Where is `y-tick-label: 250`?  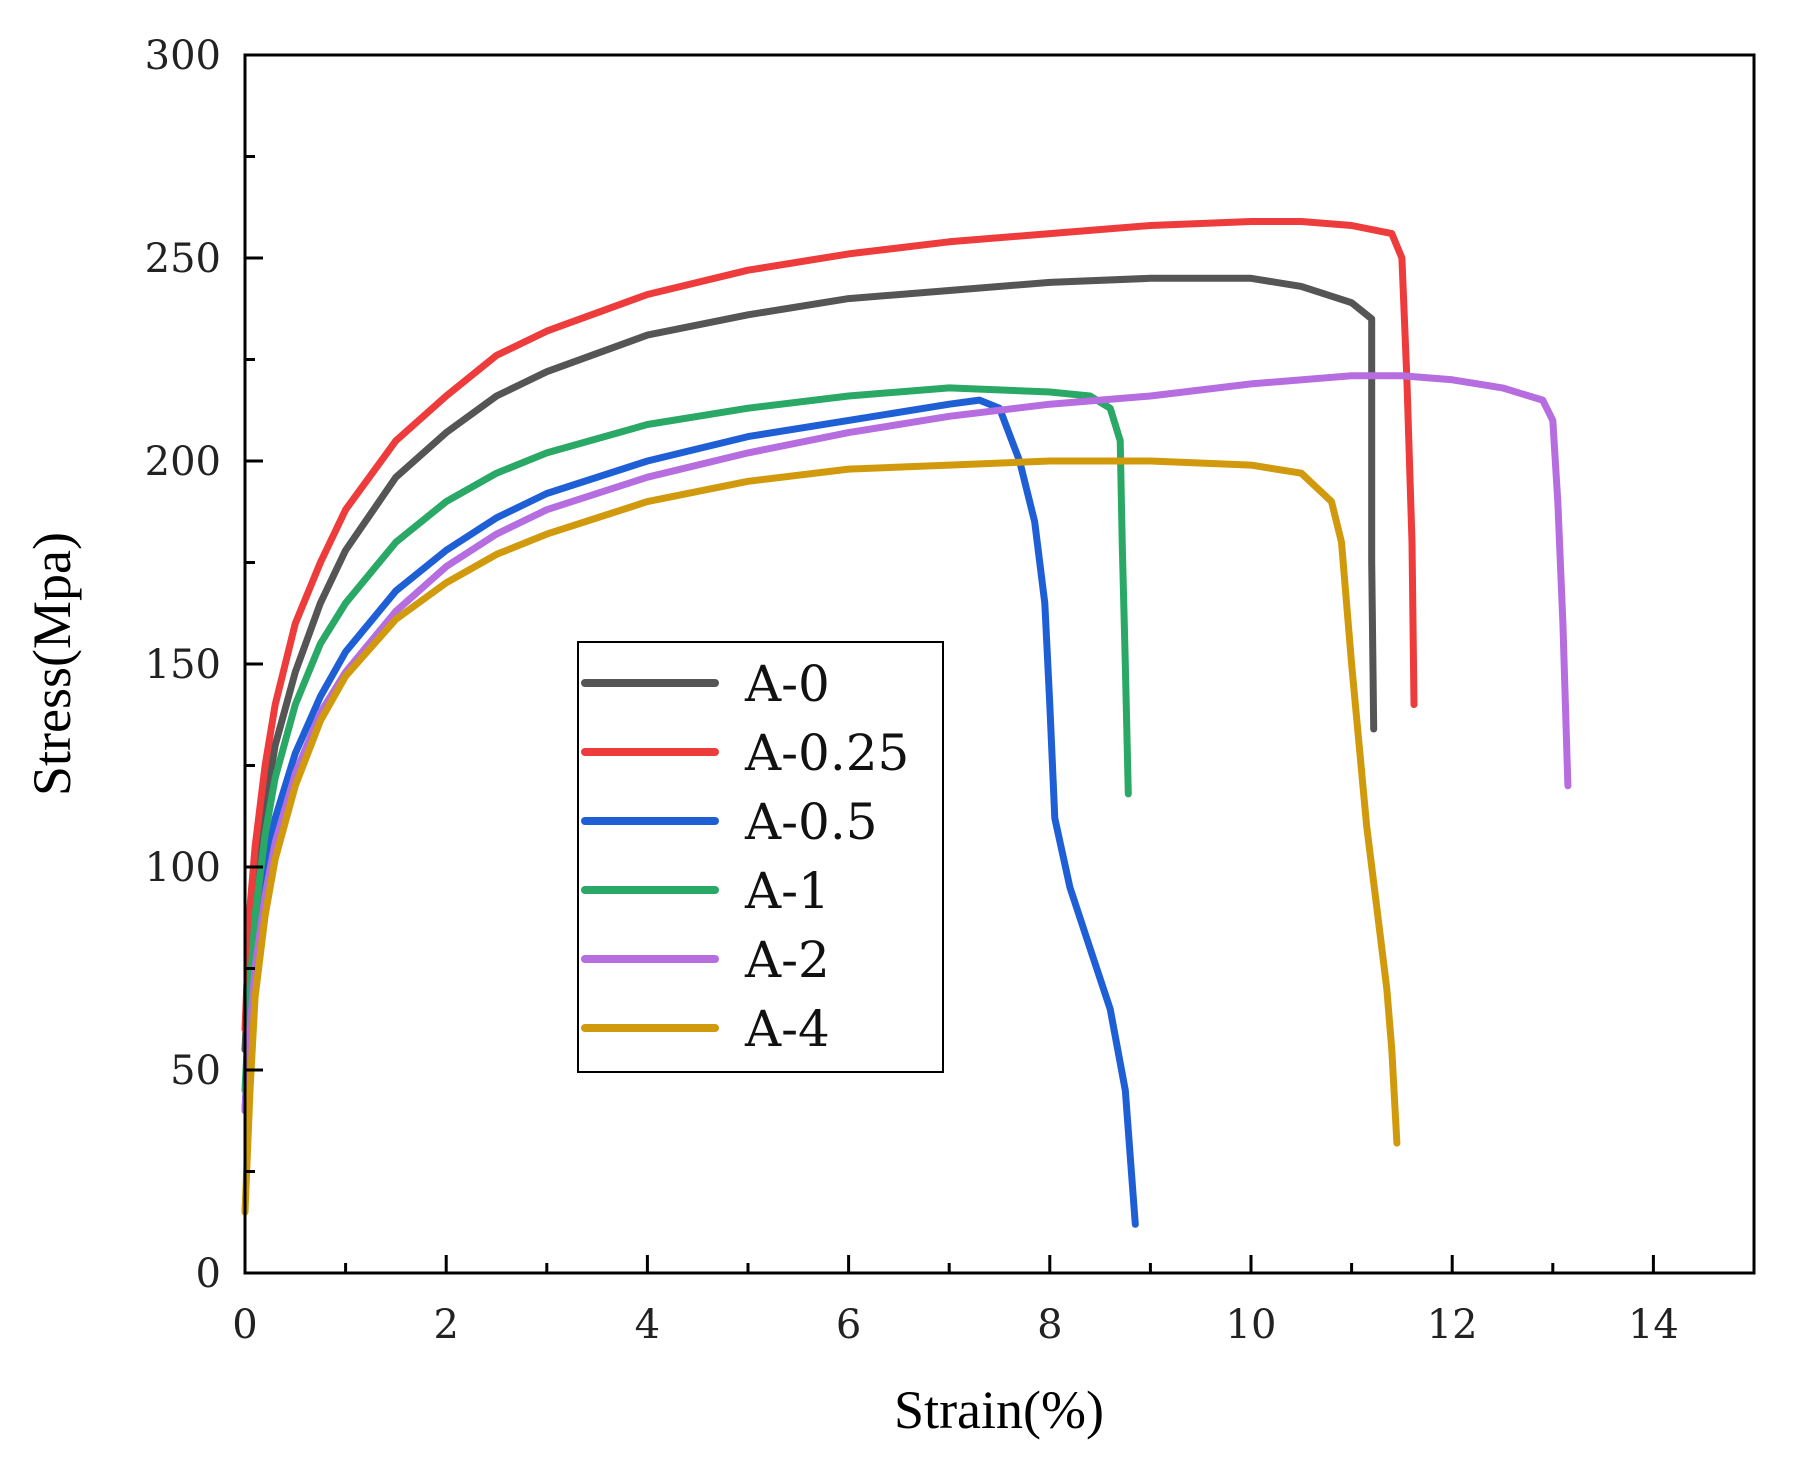 y-tick-label: 250 is located at coordinates (183, 259).